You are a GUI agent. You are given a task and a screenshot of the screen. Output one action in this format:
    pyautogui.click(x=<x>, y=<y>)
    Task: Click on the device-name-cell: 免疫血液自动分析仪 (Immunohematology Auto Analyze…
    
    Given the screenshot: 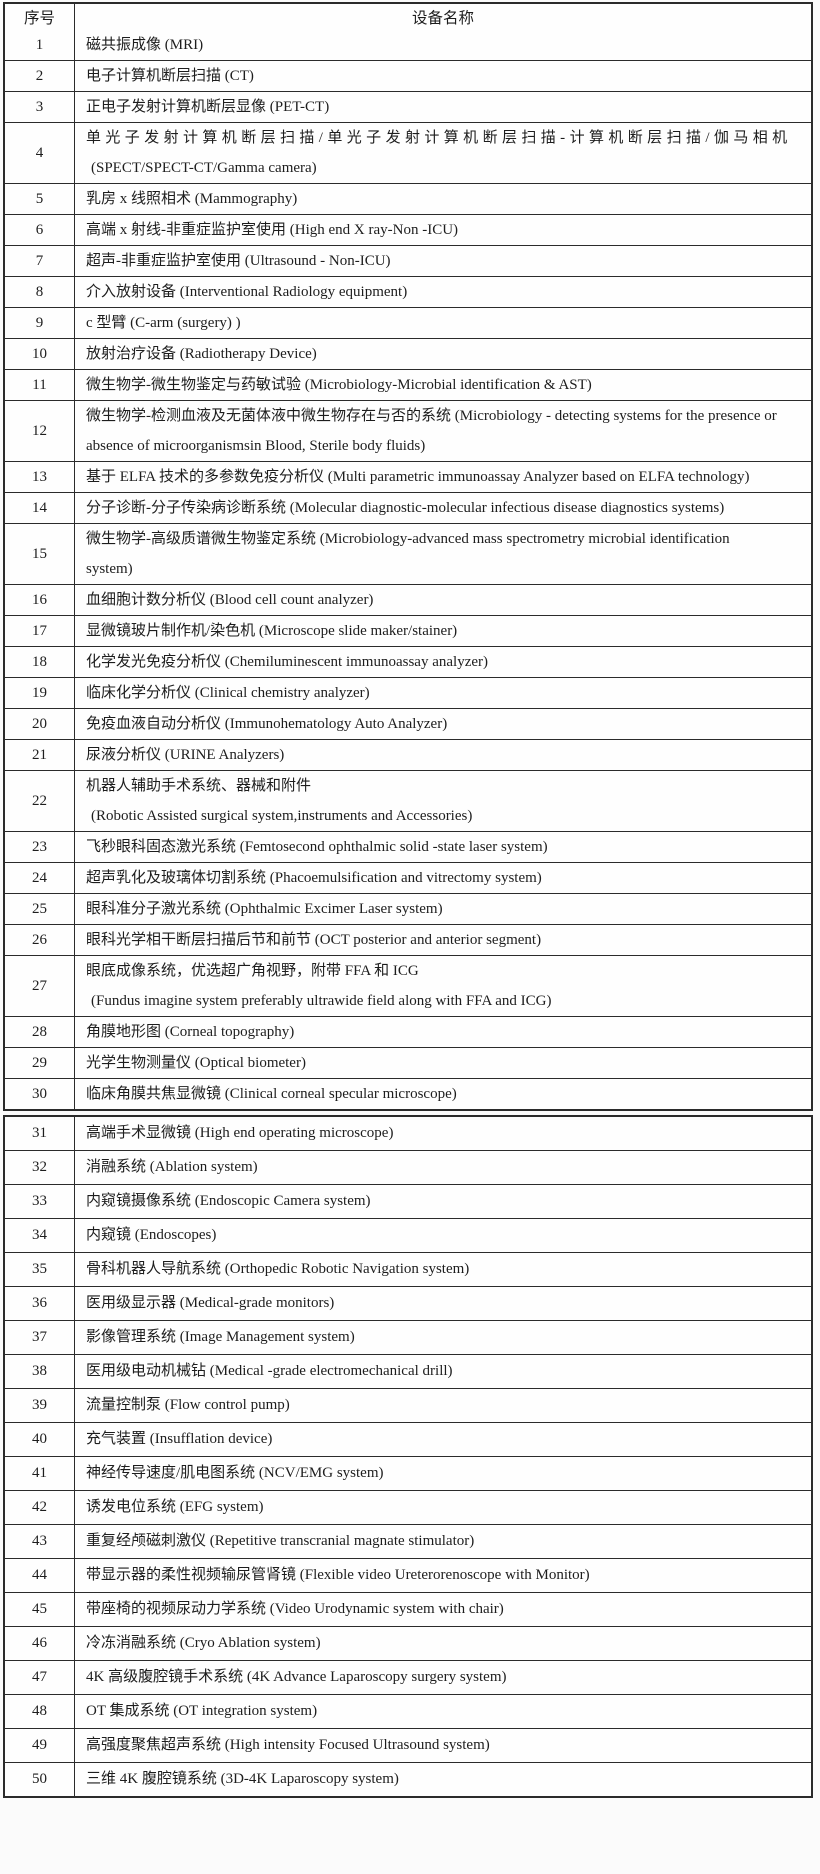 What is the action you would take?
    pyautogui.click(x=443, y=724)
    